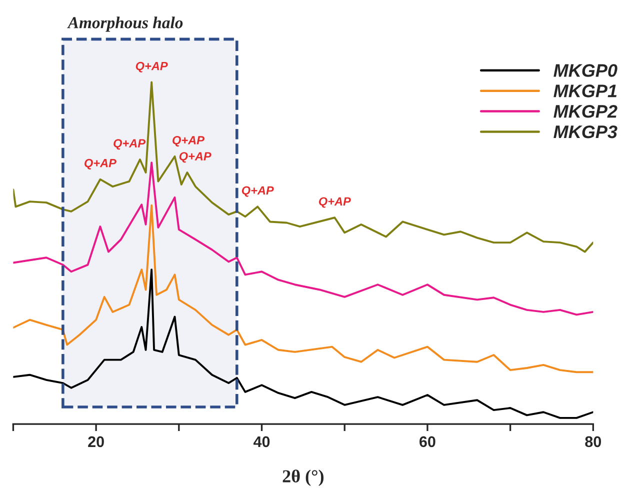 This screenshot has height=488, width=629. What do you see at coordinates (428, 442) in the screenshot?
I see `x-tick-label: 60` at bounding box center [428, 442].